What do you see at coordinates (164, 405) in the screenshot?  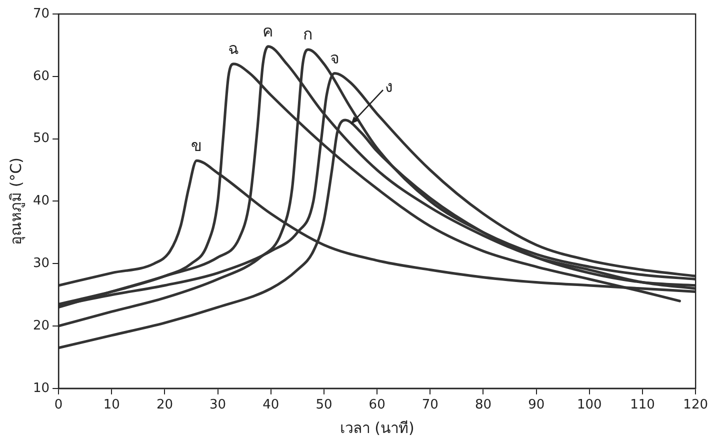 I see `x-tick-label: 20` at bounding box center [164, 405].